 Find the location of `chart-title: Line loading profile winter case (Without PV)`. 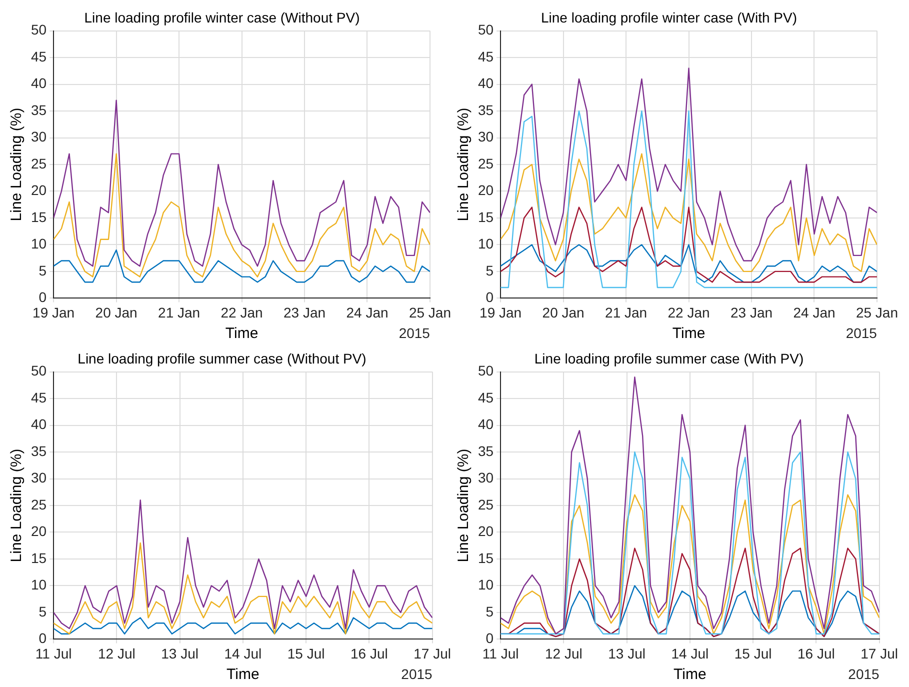

chart-title: Line loading profile winter case (Without PV) is located at coordinates (222, 17).